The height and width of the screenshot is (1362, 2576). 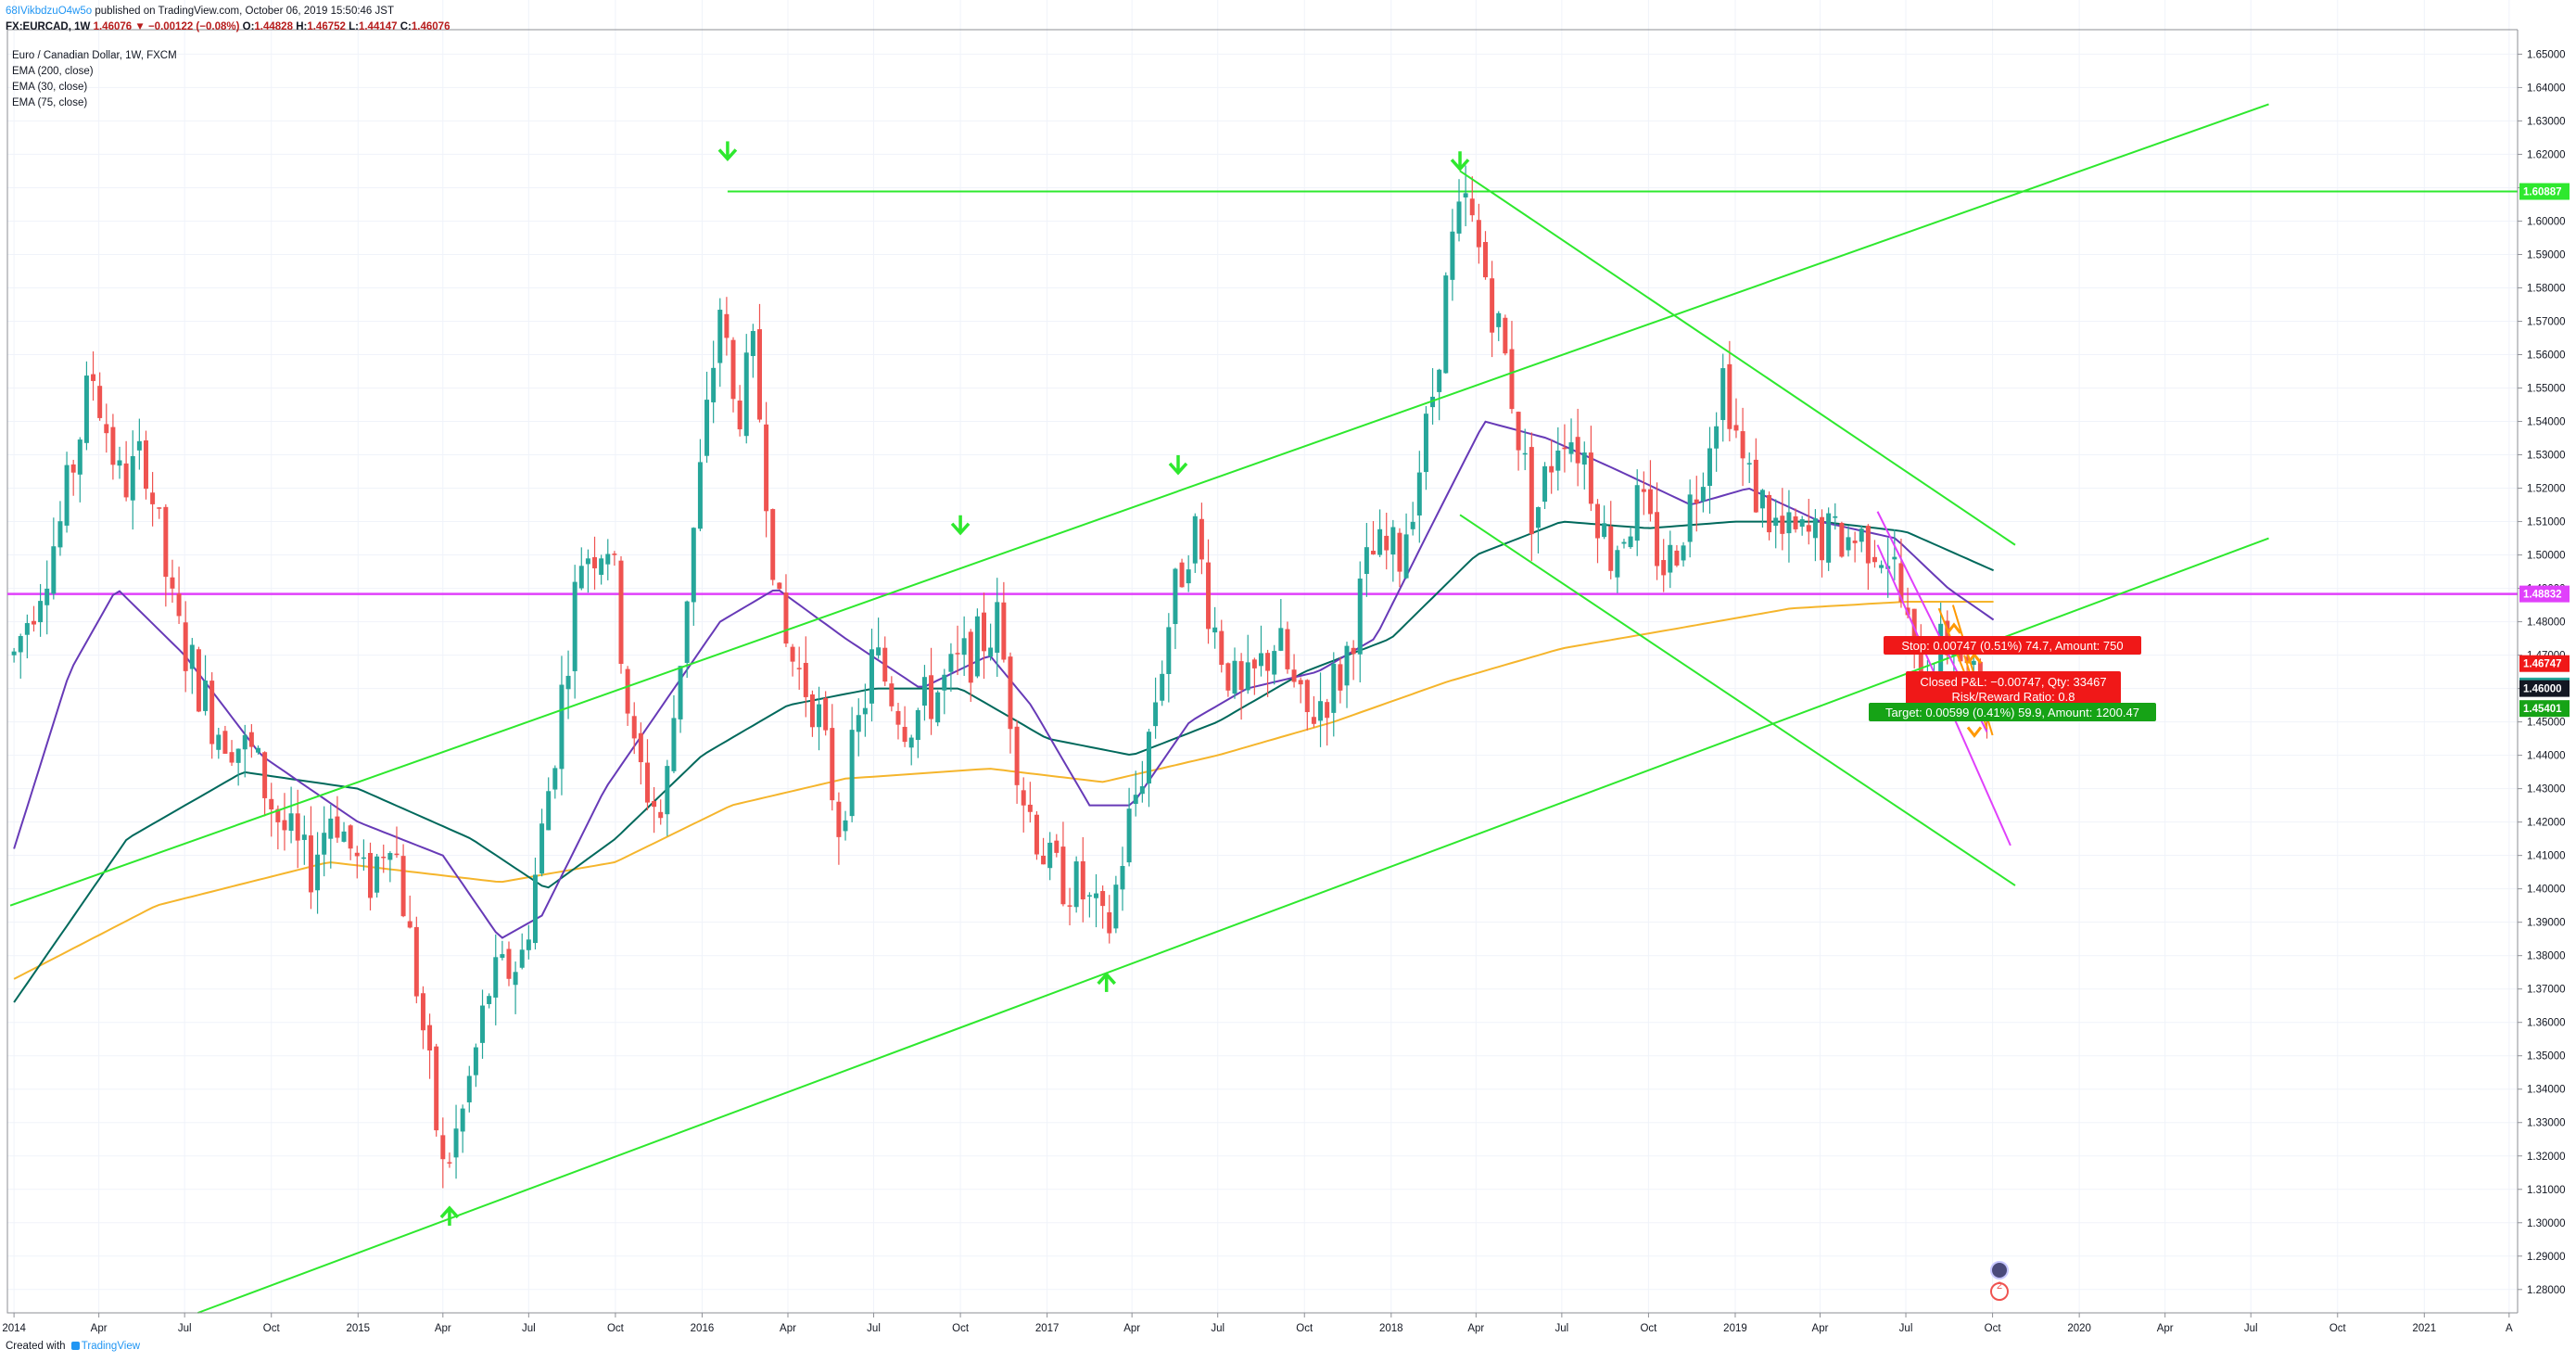 What do you see at coordinates (378, 26) in the screenshot?
I see `low-value: 1.44147` at bounding box center [378, 26].